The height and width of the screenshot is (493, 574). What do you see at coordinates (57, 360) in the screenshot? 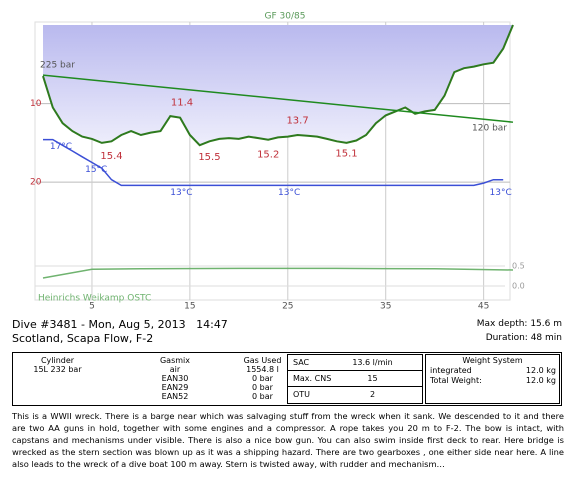
I see `cylinder-header: Cylinder` at bounding box center [57, 360].